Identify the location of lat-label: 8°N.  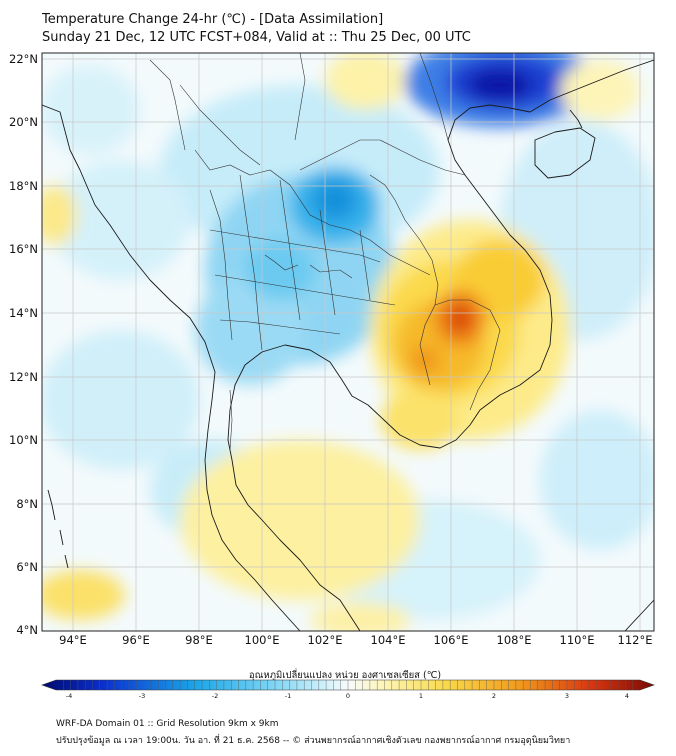
(27, 504).